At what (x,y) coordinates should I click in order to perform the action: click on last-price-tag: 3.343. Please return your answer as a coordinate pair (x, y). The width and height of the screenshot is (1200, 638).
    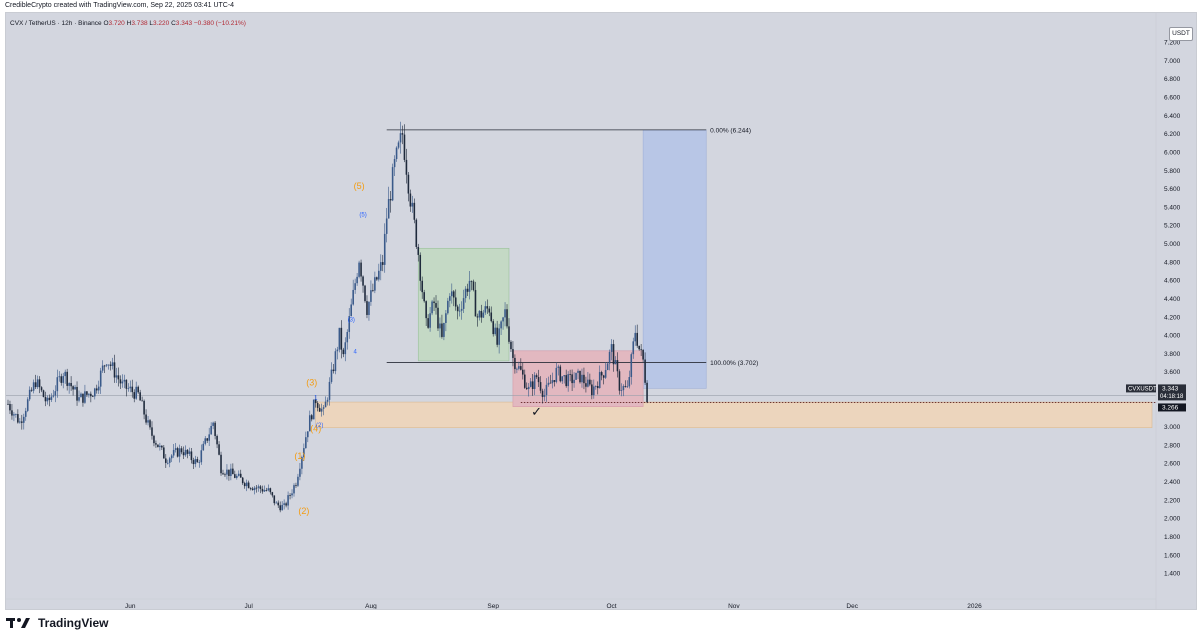
    Looking at the image, I should click on (1170, 389).